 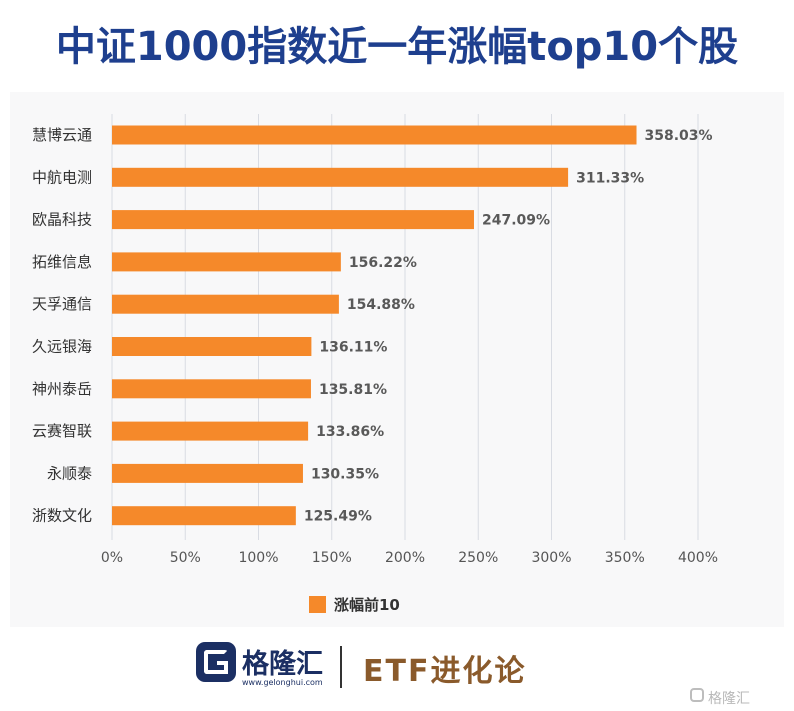 What do you see at coordinates (282, 664) in the screenshot?
I see `brand-name: 格隆汇` at bounding box center [282, 664].